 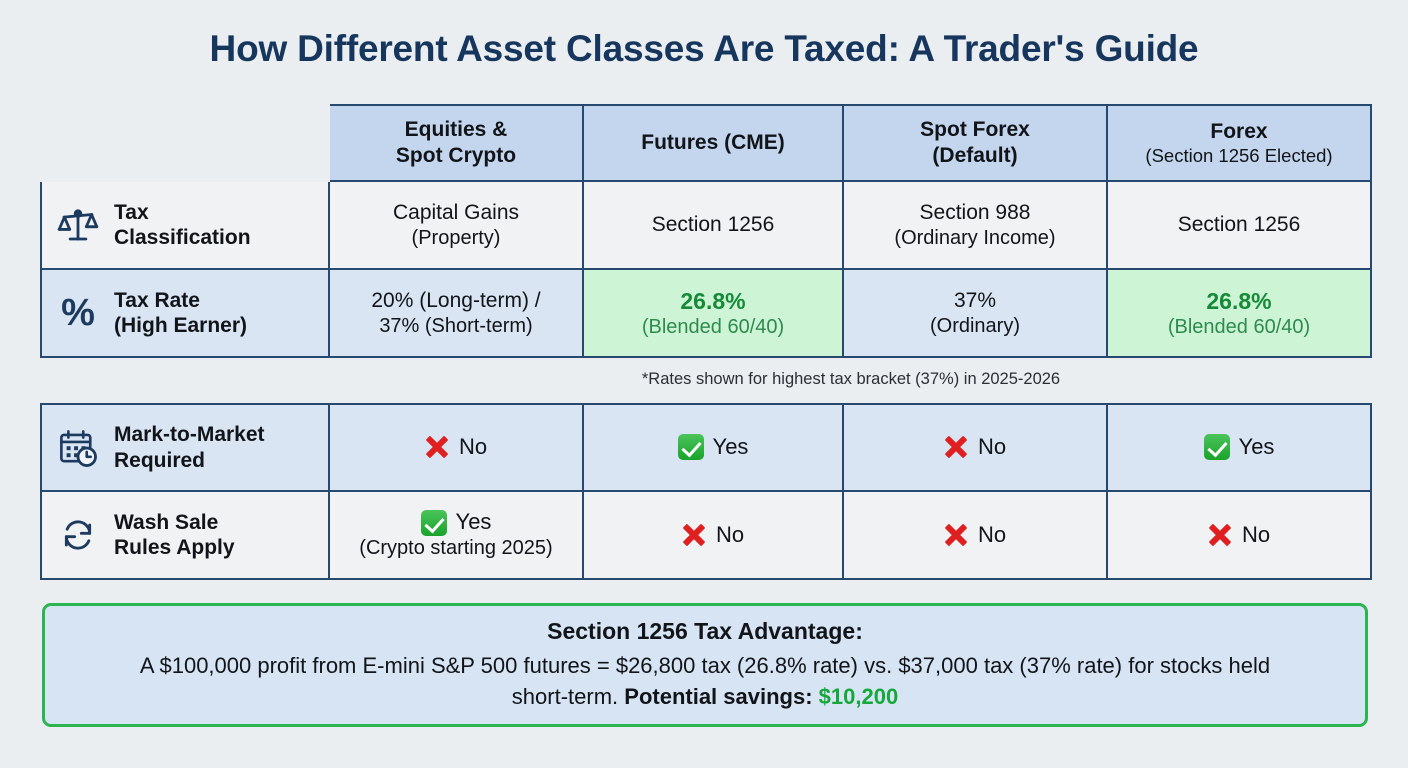 What do you see at coordinates (975, 237) in the screenshot?
I see `cell-sub-text: (Ordinary Income)` at bounding box center [975, 237].